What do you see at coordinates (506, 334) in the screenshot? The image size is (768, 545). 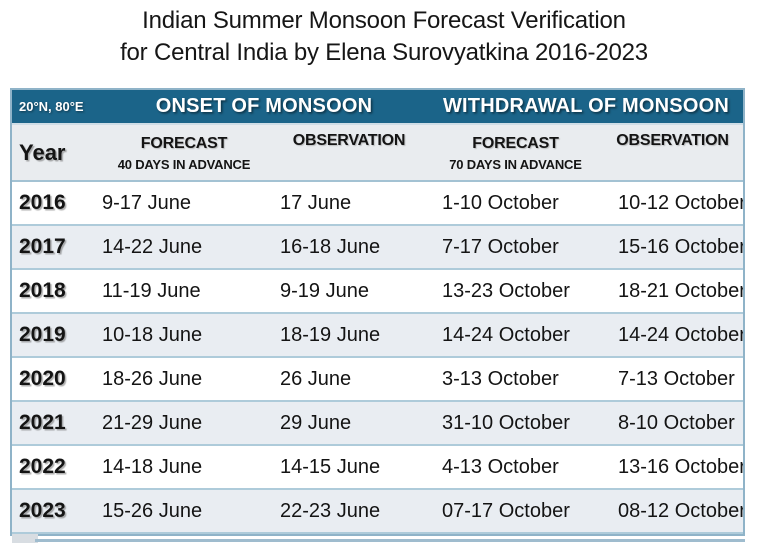 I see `withdrawal-forecast-cell: 14-24 October` at bounding box center [506, 334].